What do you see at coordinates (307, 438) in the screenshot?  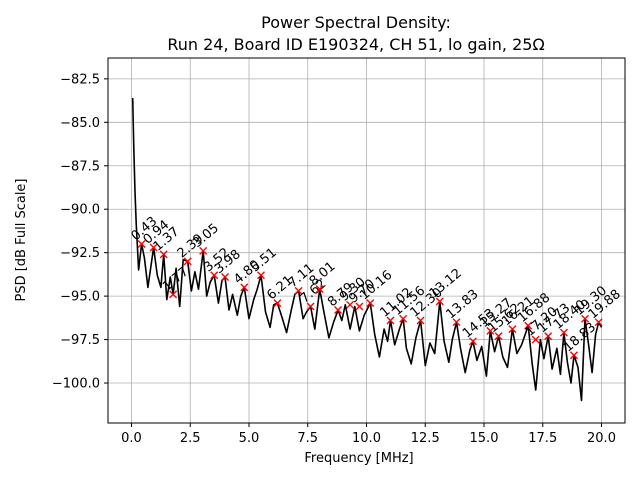 I see `x-tick-label: 7.5` at bounding box center [307, 438].